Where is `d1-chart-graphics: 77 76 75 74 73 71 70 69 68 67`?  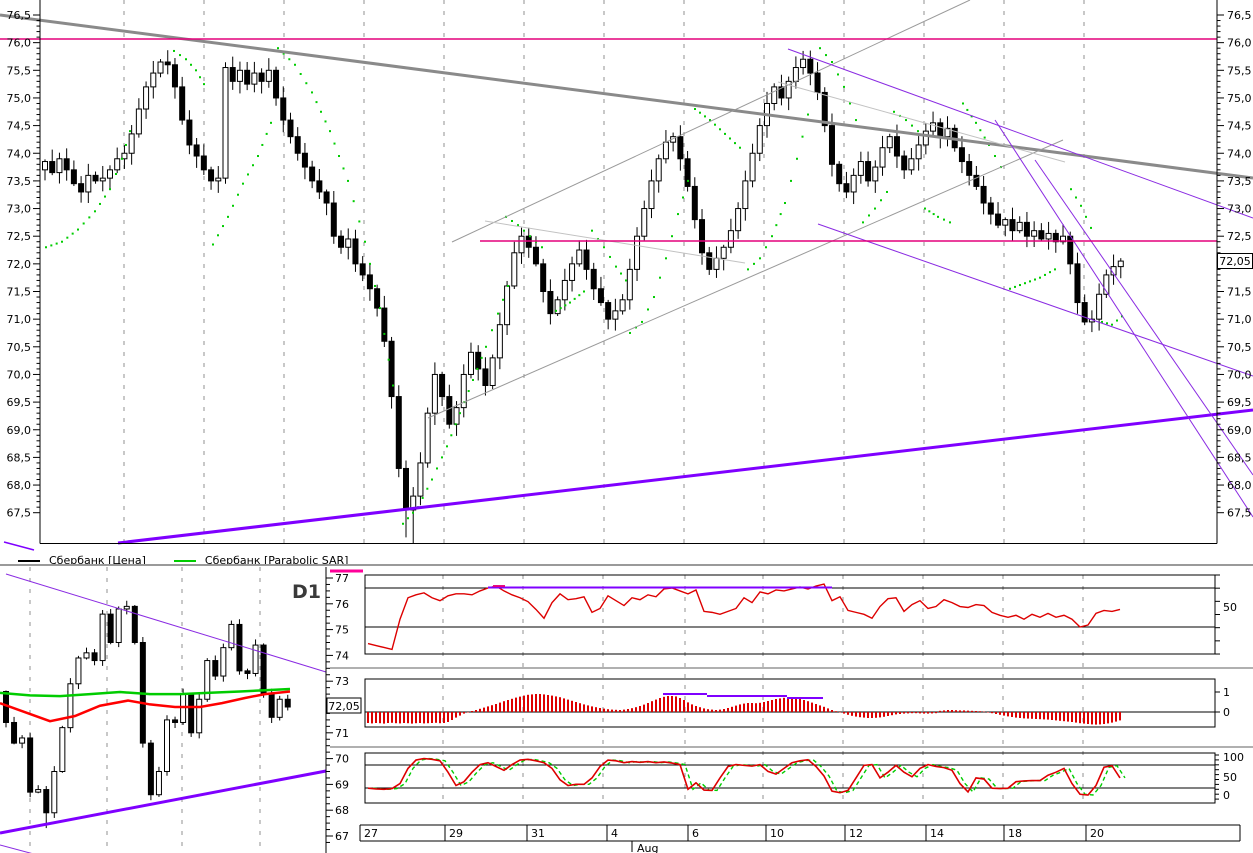 d1-chart-graphics: 77 76 75 74 73 71 70 69 68 67 is located at coordinates (174, 710).